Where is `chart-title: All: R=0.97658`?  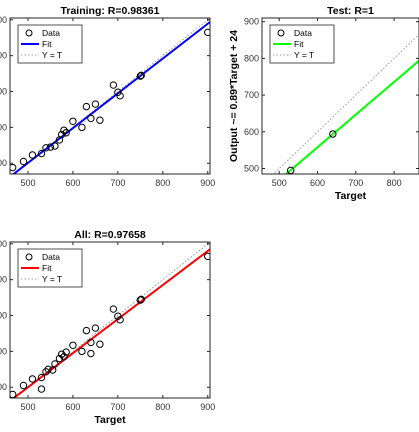
chart-title: All: R=0.97658 is located at coordinates (110, 235).